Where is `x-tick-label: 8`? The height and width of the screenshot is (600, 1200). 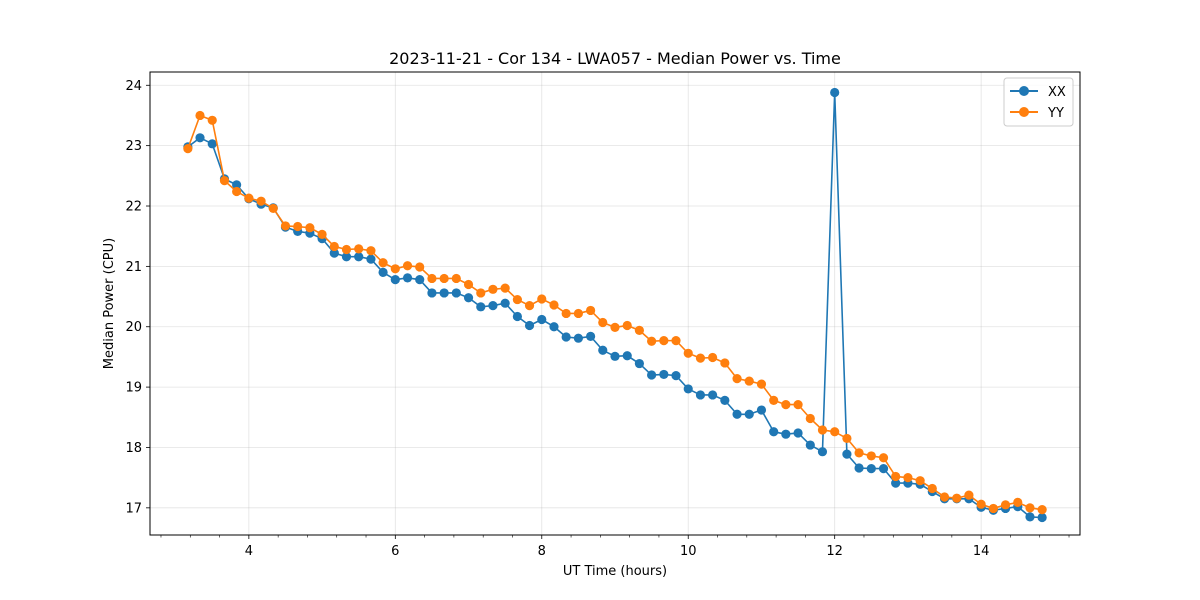
x-tick-label: 8 is located at coordinates (542, 551).